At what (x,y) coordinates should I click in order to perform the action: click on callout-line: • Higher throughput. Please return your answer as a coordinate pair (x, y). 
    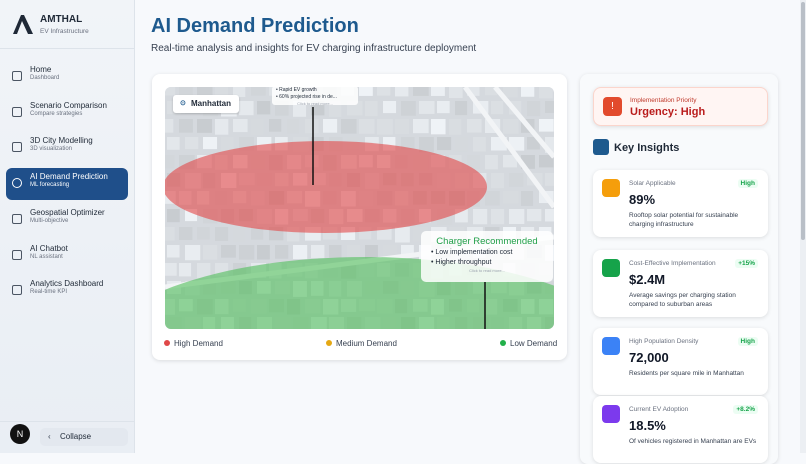
    Looking at the image, I should click on (461, 263).